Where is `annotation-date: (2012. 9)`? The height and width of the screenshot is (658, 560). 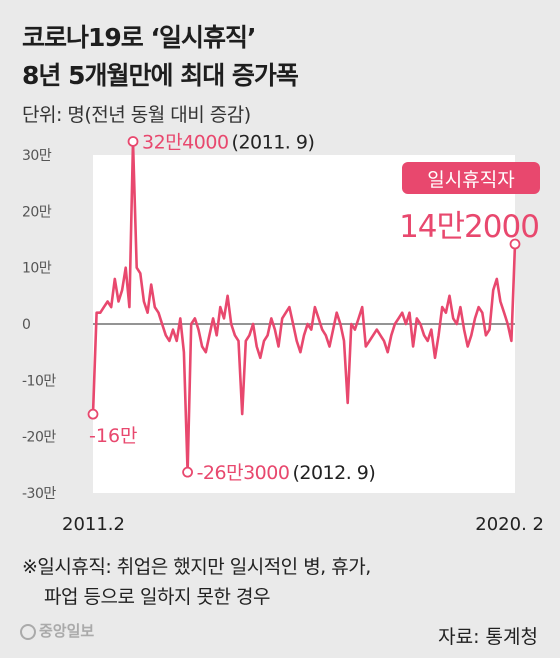 annotation-date: (2012. 9) is located at coordinates (333, 473).